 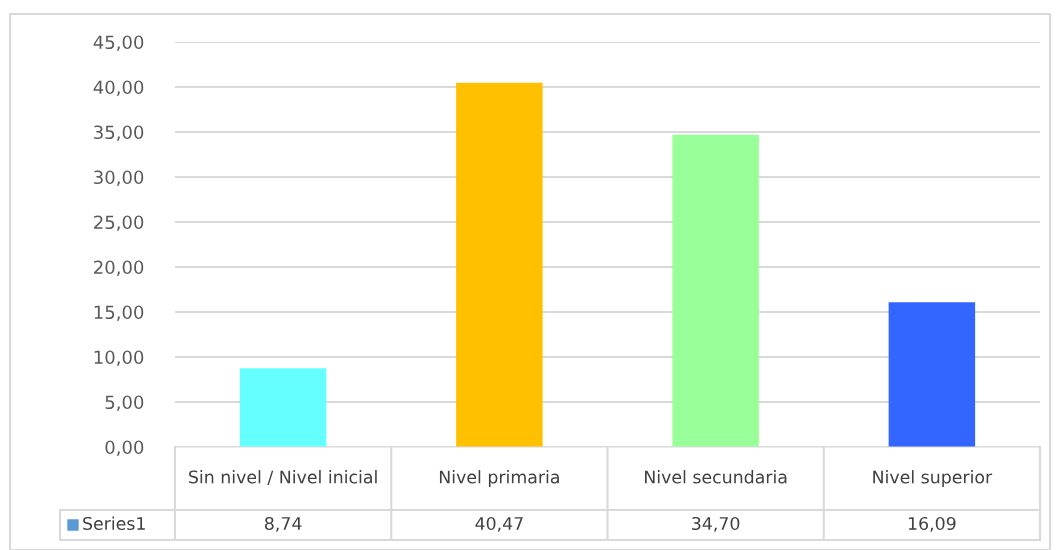 What do you see at coordinates (119, 268) in the screenshot?
I see `y-tick-label: 20,00` at bounding box center [119, 268].